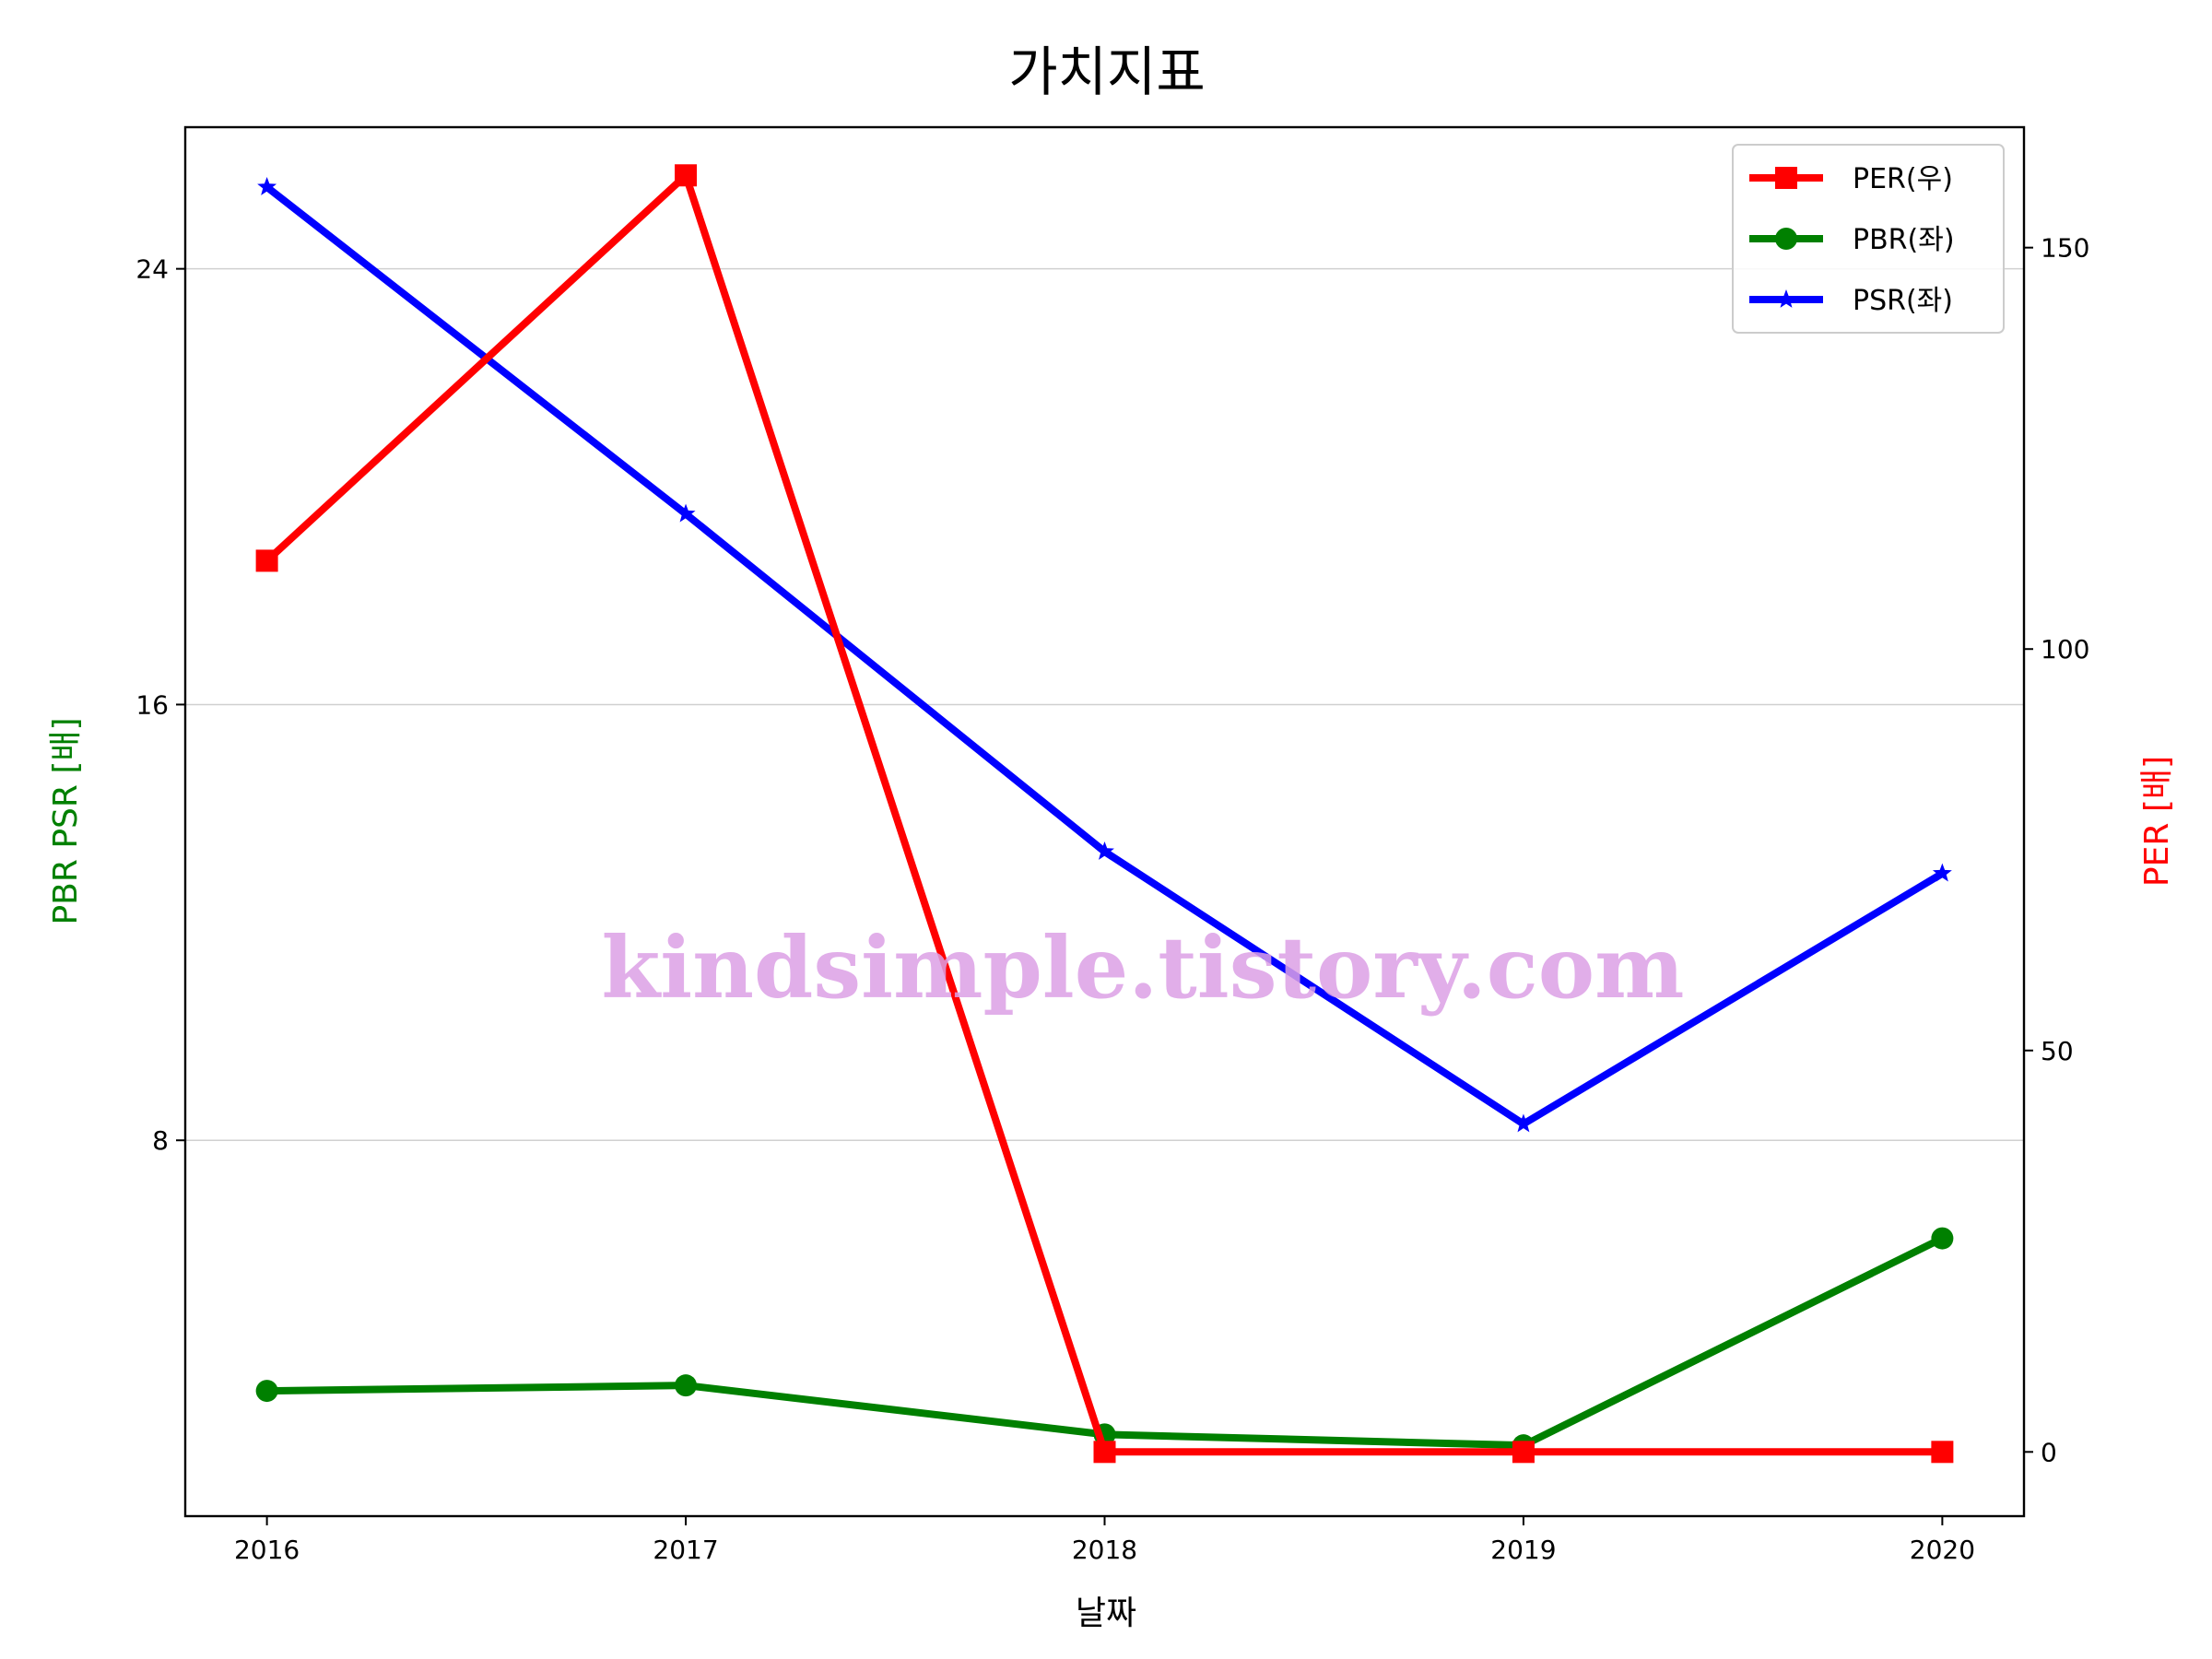  What do you see at coordinates (2157, 821) in the screenshot?
I see `y-axis-right-label: PER [배]` at bounding box center [2157, 821].